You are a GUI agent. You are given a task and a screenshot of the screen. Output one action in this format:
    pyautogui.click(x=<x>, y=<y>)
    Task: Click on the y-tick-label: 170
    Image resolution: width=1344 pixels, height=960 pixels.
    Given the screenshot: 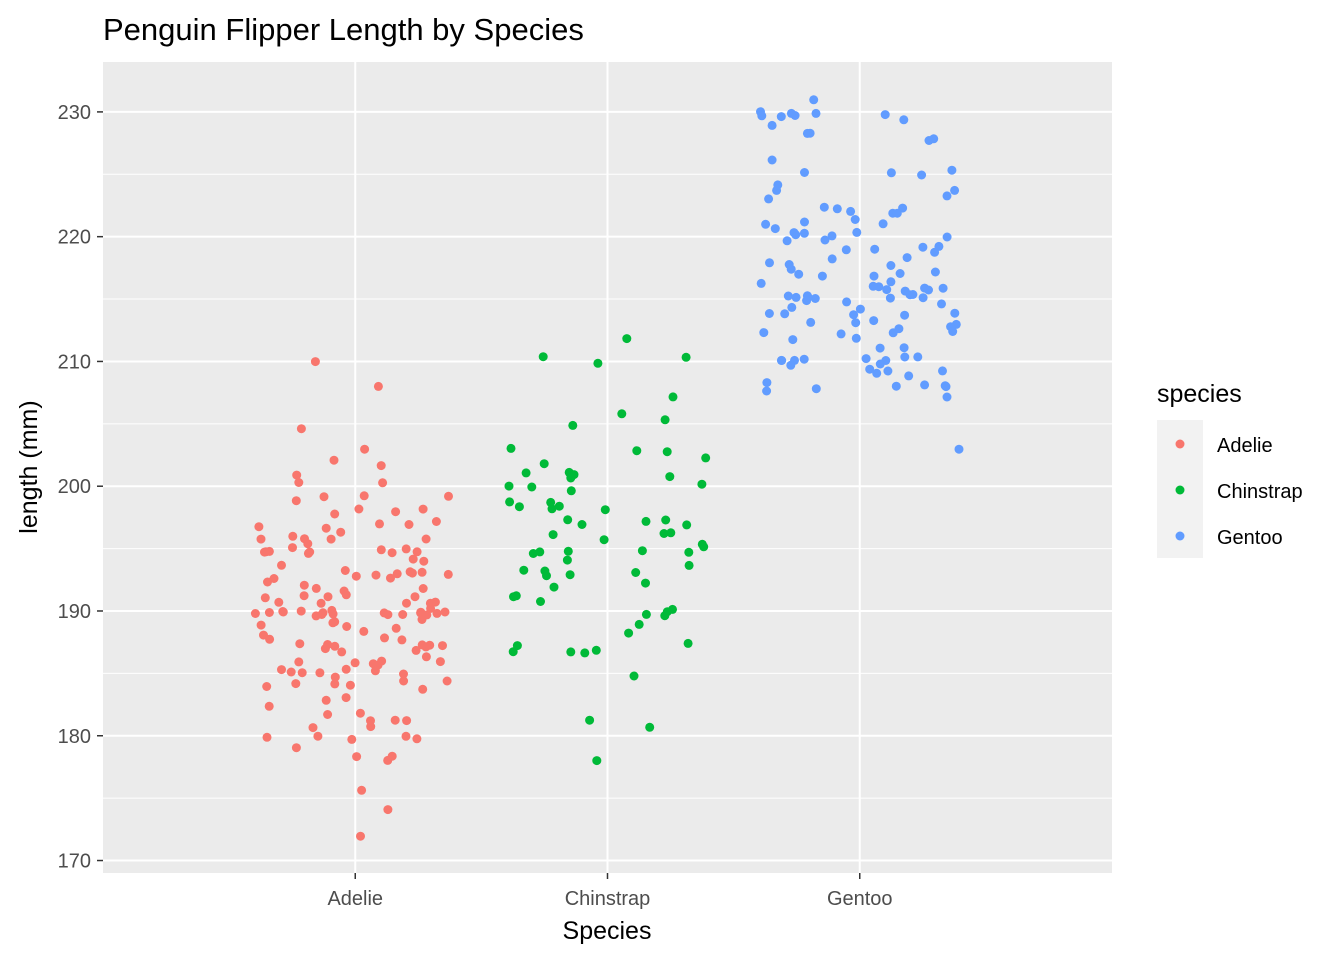 What is the action you would take?
    pyautogui.click(x=74, y=862)
    